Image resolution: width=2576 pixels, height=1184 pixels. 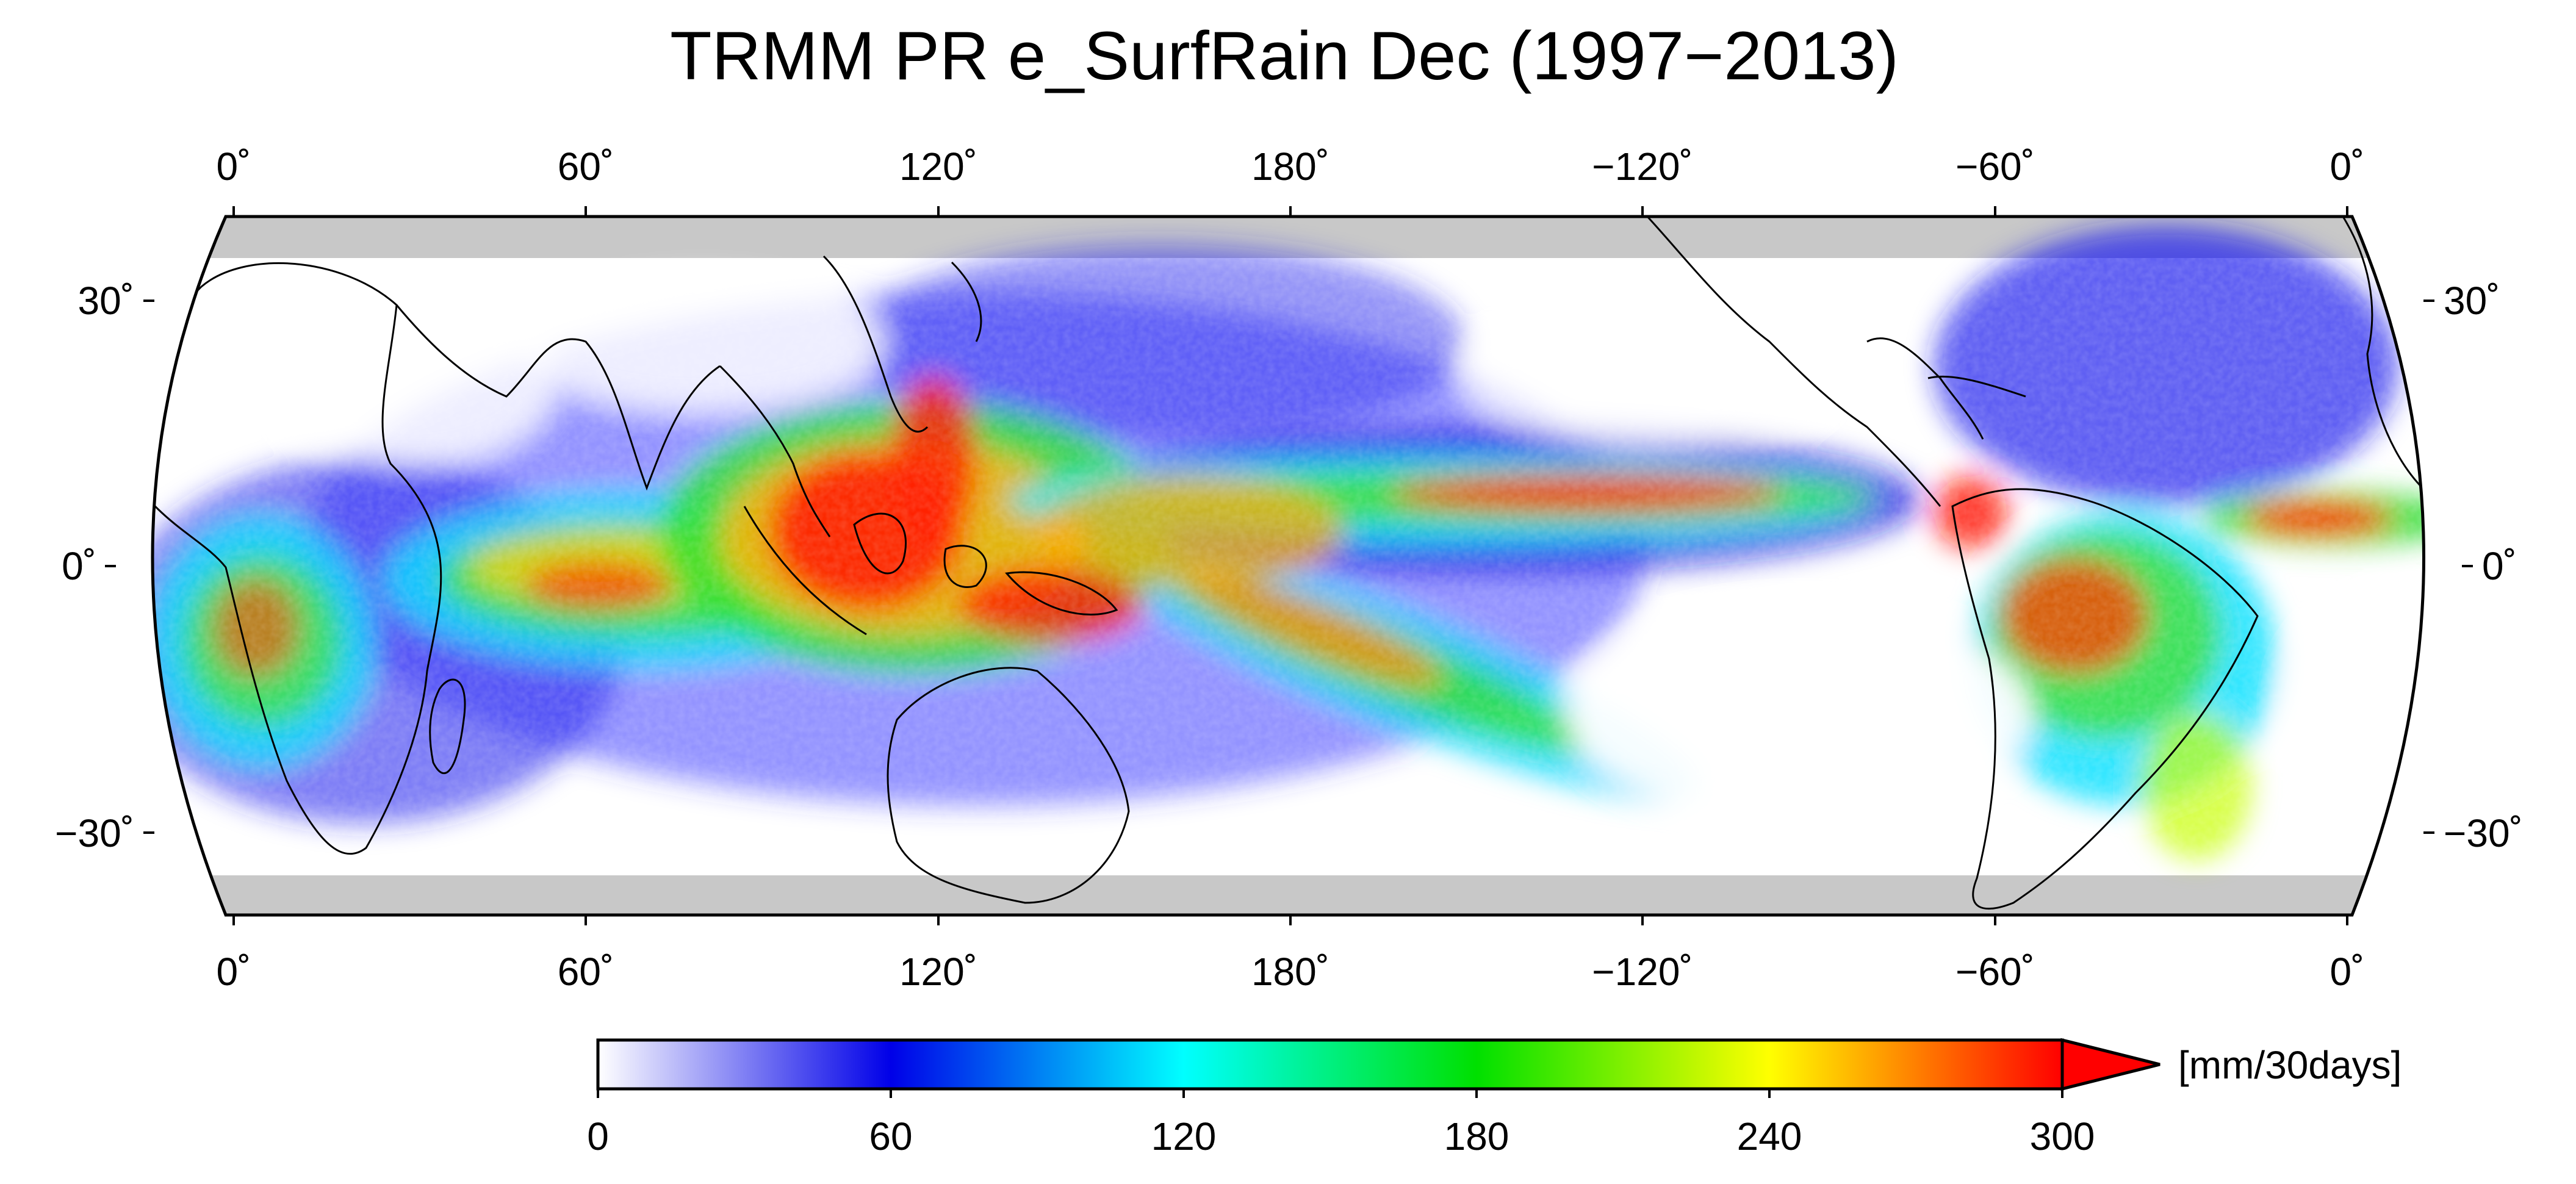 I want to click on lat-labels-left: 30˚ 0˚ −30˚, so click(x=94, y=567).